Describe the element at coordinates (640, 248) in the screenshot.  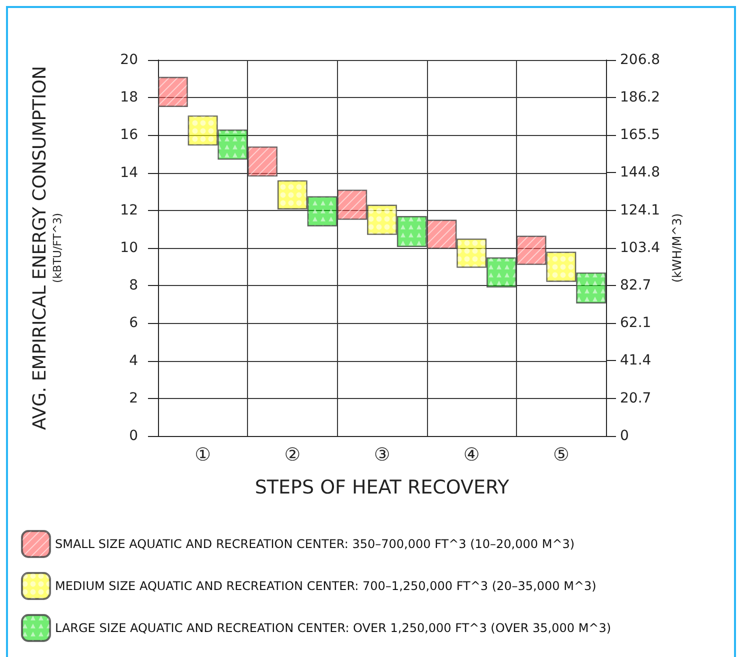
I see `y2-tick-label: 103.4` at that location.